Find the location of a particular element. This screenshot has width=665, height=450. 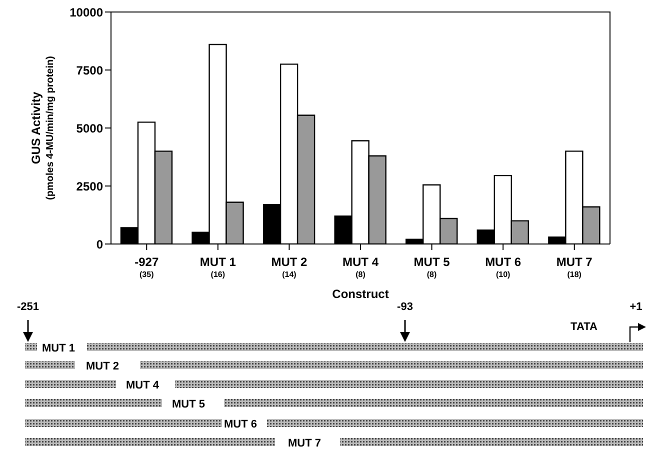

y-axis-title: GUS Activity (pmoles 4-MU/min/mg protein) is located at coordinates (42, 128).